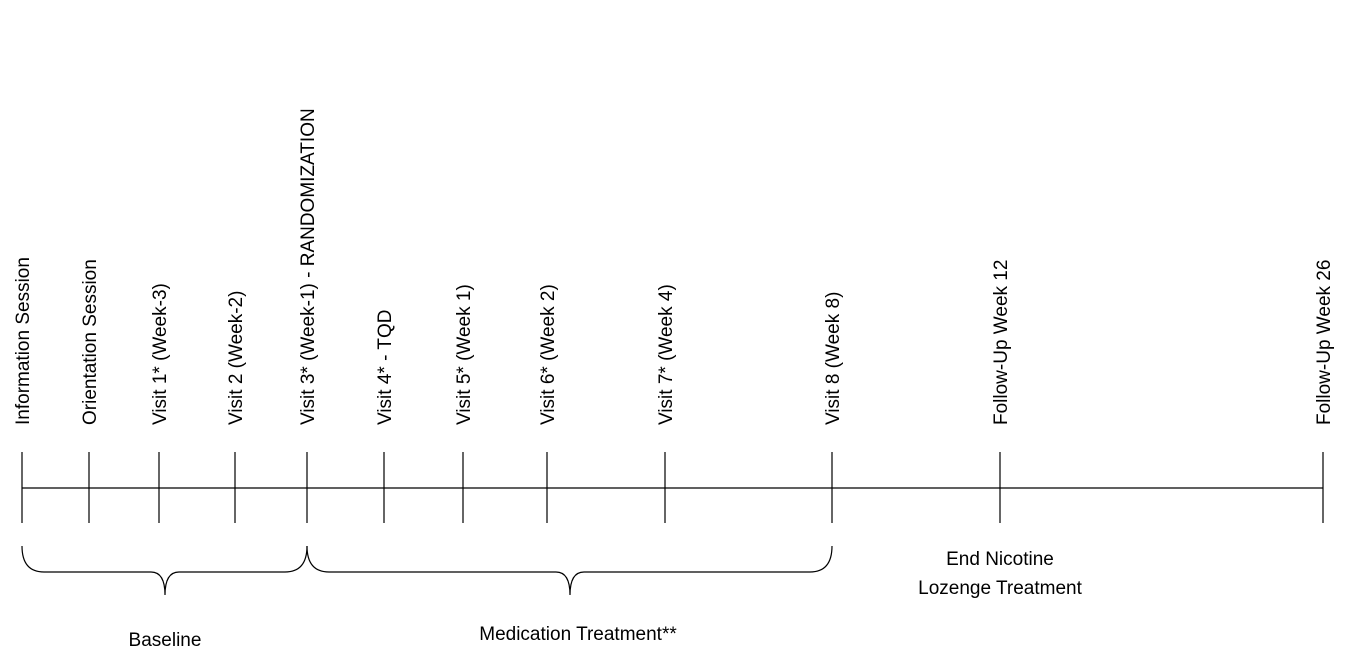 The image size is (1356, 656). I want to click on event-label: Information Session, so click(23, 341).